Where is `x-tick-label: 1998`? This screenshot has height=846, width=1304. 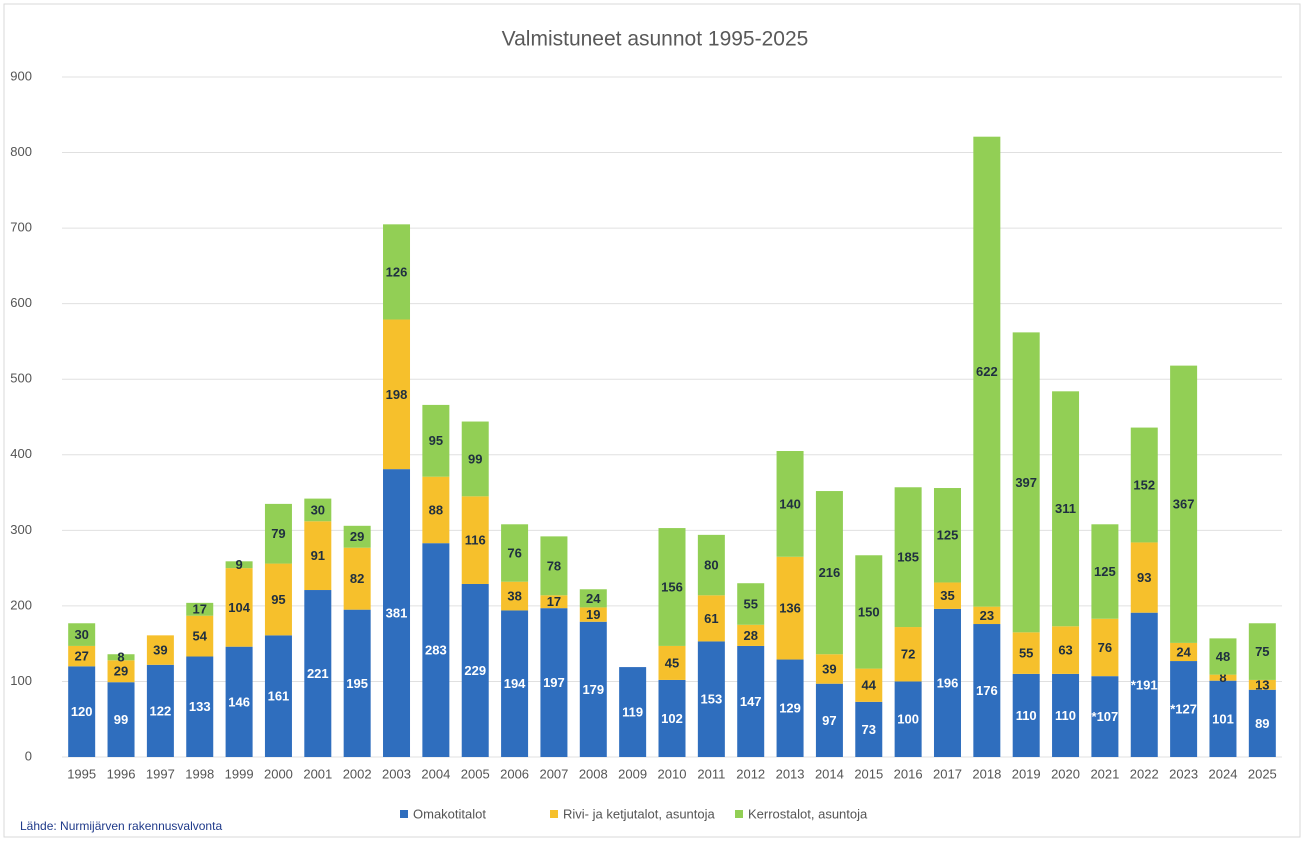
x-tick-label: 1998 is located at coordinates (199, 773).